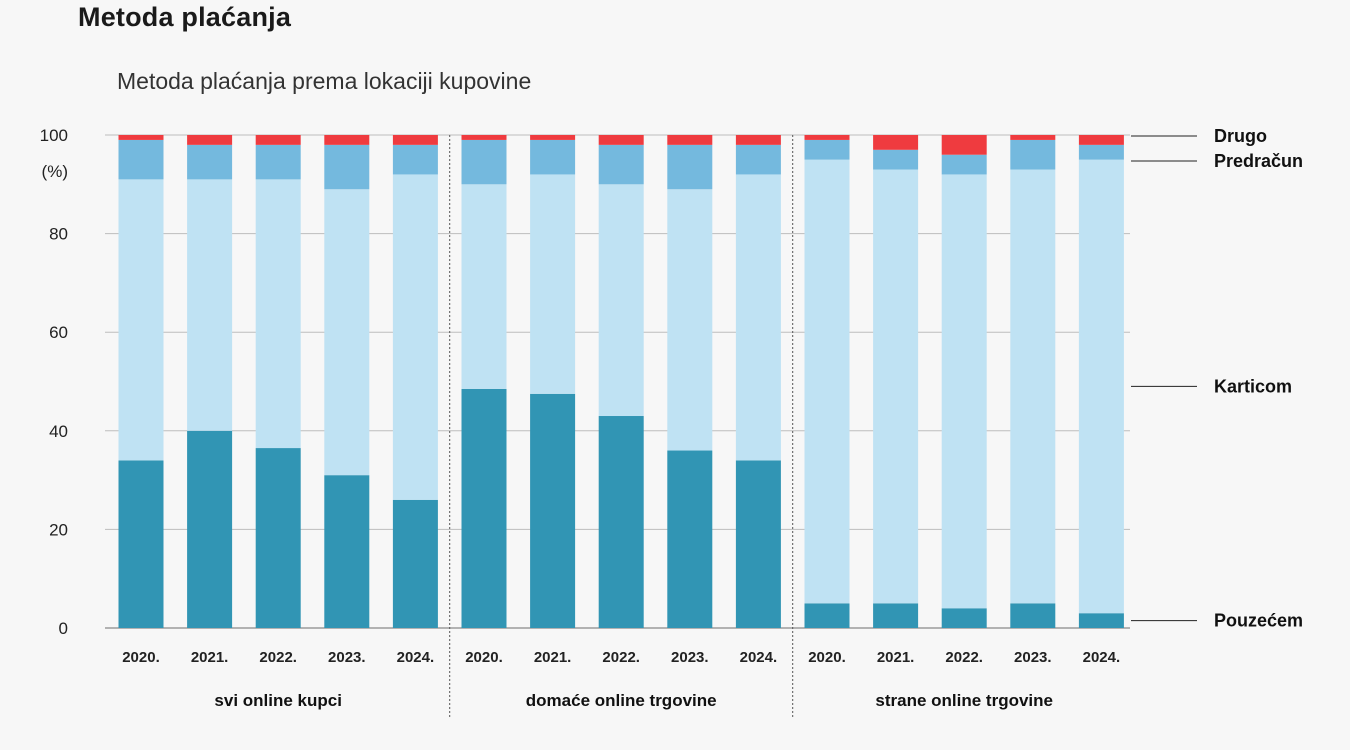  I want to click on y-tick-label: 60, so click(58, 332).